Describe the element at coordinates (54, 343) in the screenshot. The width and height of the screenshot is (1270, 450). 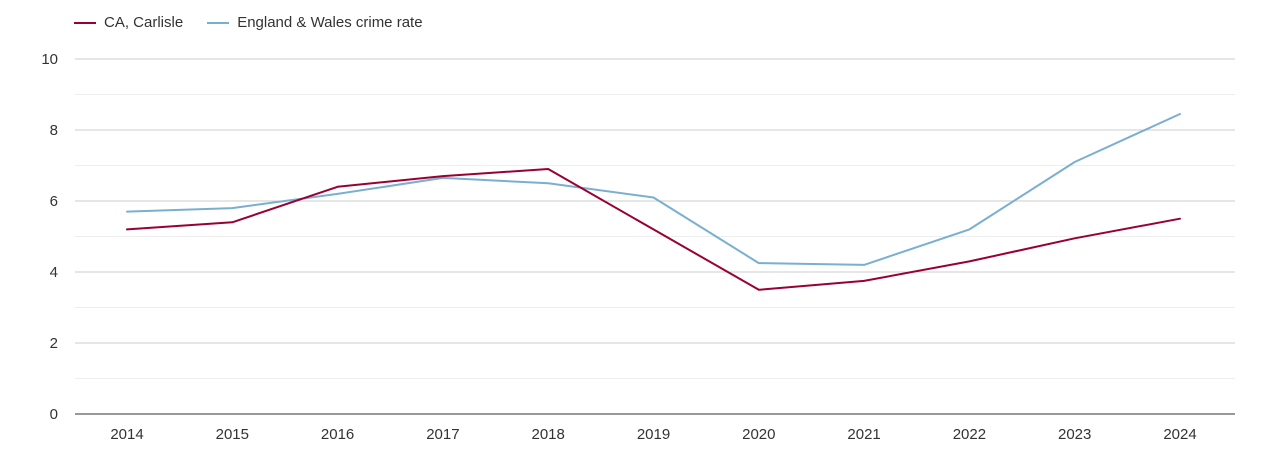
I see `y-tick-label: 2` at that location.